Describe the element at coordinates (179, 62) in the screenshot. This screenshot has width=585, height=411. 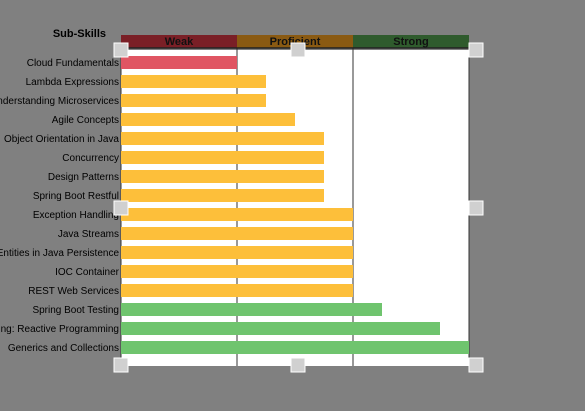
I see `bar-weak` at that location.